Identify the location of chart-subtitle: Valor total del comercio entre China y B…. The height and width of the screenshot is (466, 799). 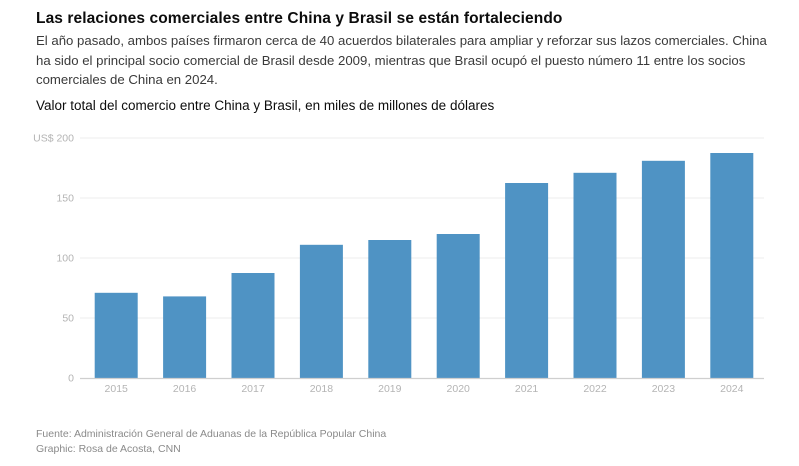
(265, 105).